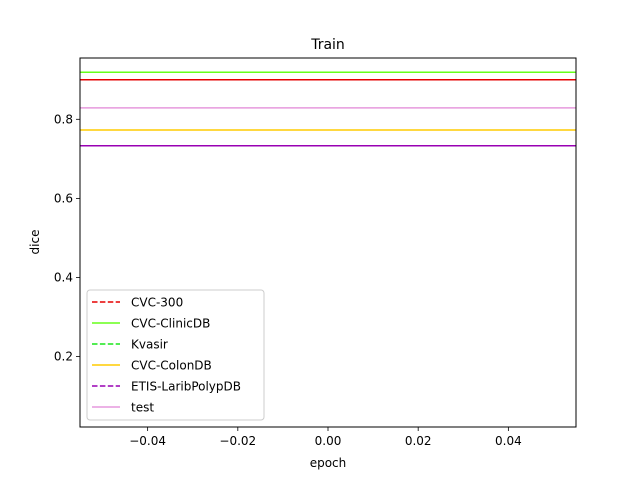 Image resolution: width=640 pixels, height=484 pixels. I want to click on x-tick-label: 0.02, so click(418, 441).